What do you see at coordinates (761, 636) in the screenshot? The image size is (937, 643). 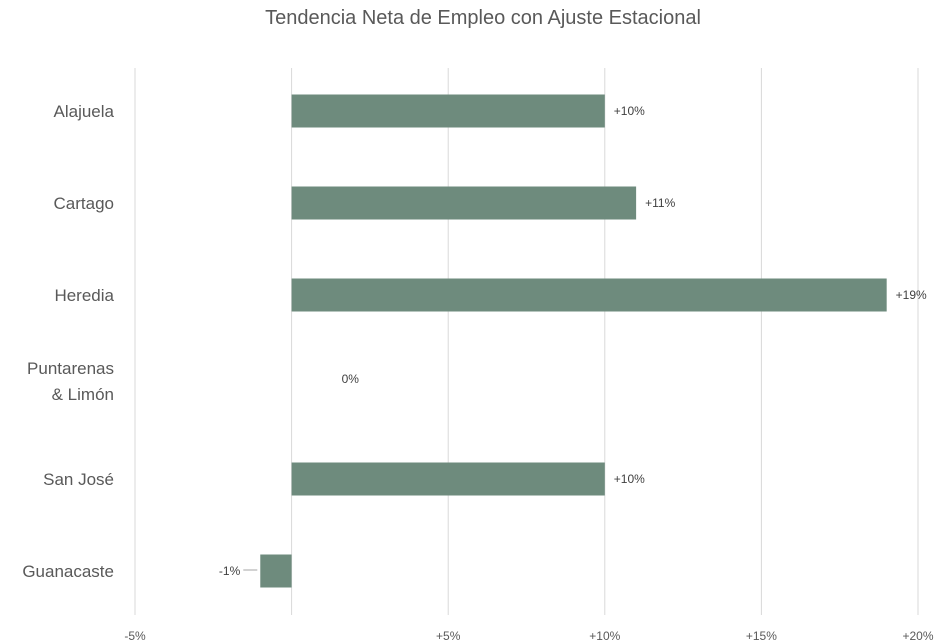 I see `x-tick-label: +15%` at bounding box center [761, 636].